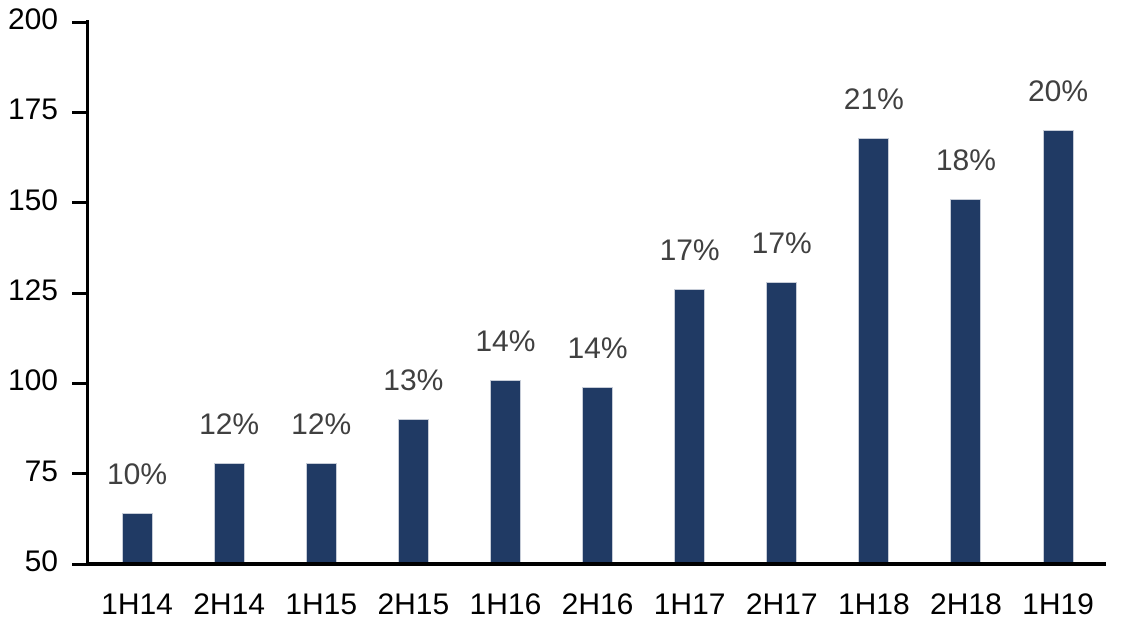  Describe the element at coordinates (137, 604) in the screenshot. I see `x-tick-label: 1H14` at that location.